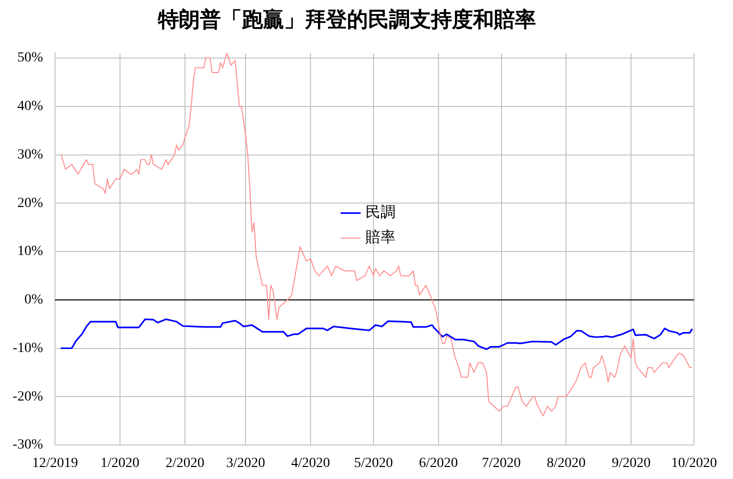 The height and width of the screenshot is (479, 733). I want to click on x-tick-label: 9/2020, so click(631, 464).